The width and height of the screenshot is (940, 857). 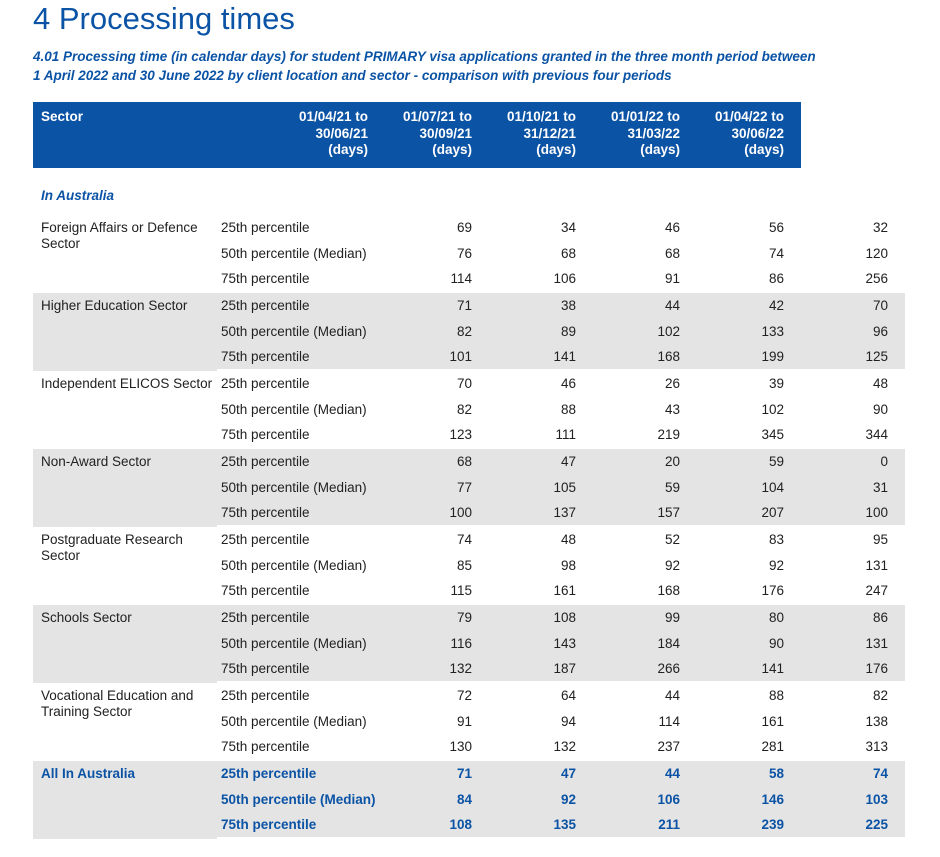 I want to click on sector-name: Independent ELICOS Sector, so click(x=127, y=383).